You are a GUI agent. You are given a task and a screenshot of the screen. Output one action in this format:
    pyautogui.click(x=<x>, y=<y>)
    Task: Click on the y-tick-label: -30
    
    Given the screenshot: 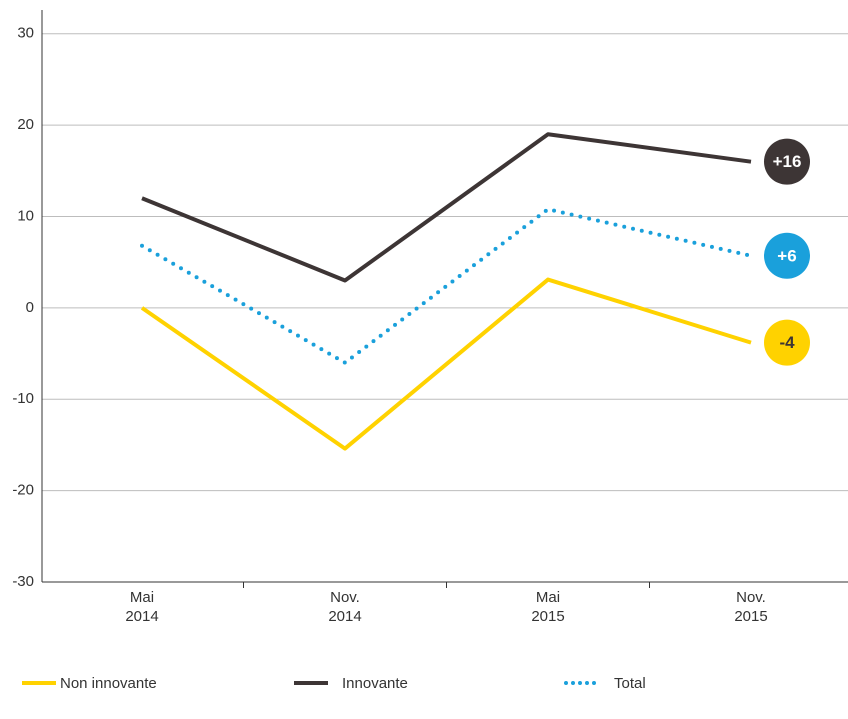 What is the action you would take?
    pyautogui.click(x=23, y=581)
    